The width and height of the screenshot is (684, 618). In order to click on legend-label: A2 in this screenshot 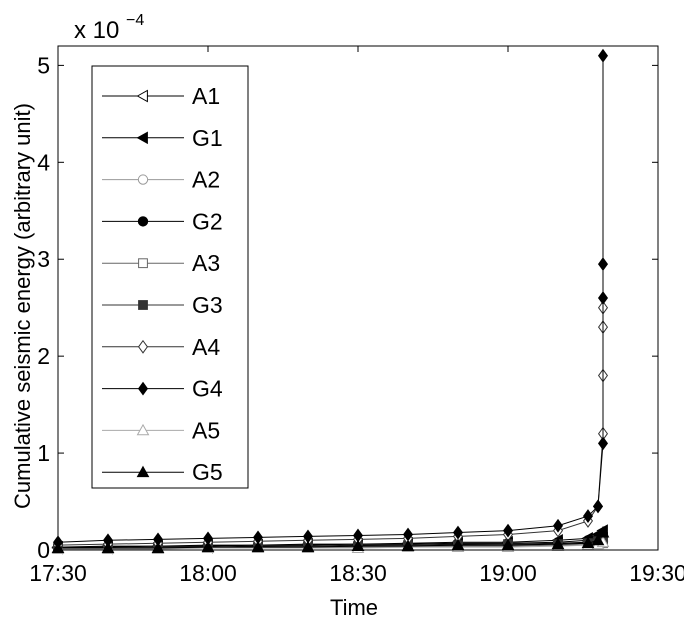, I will do `click(206, 180)`.